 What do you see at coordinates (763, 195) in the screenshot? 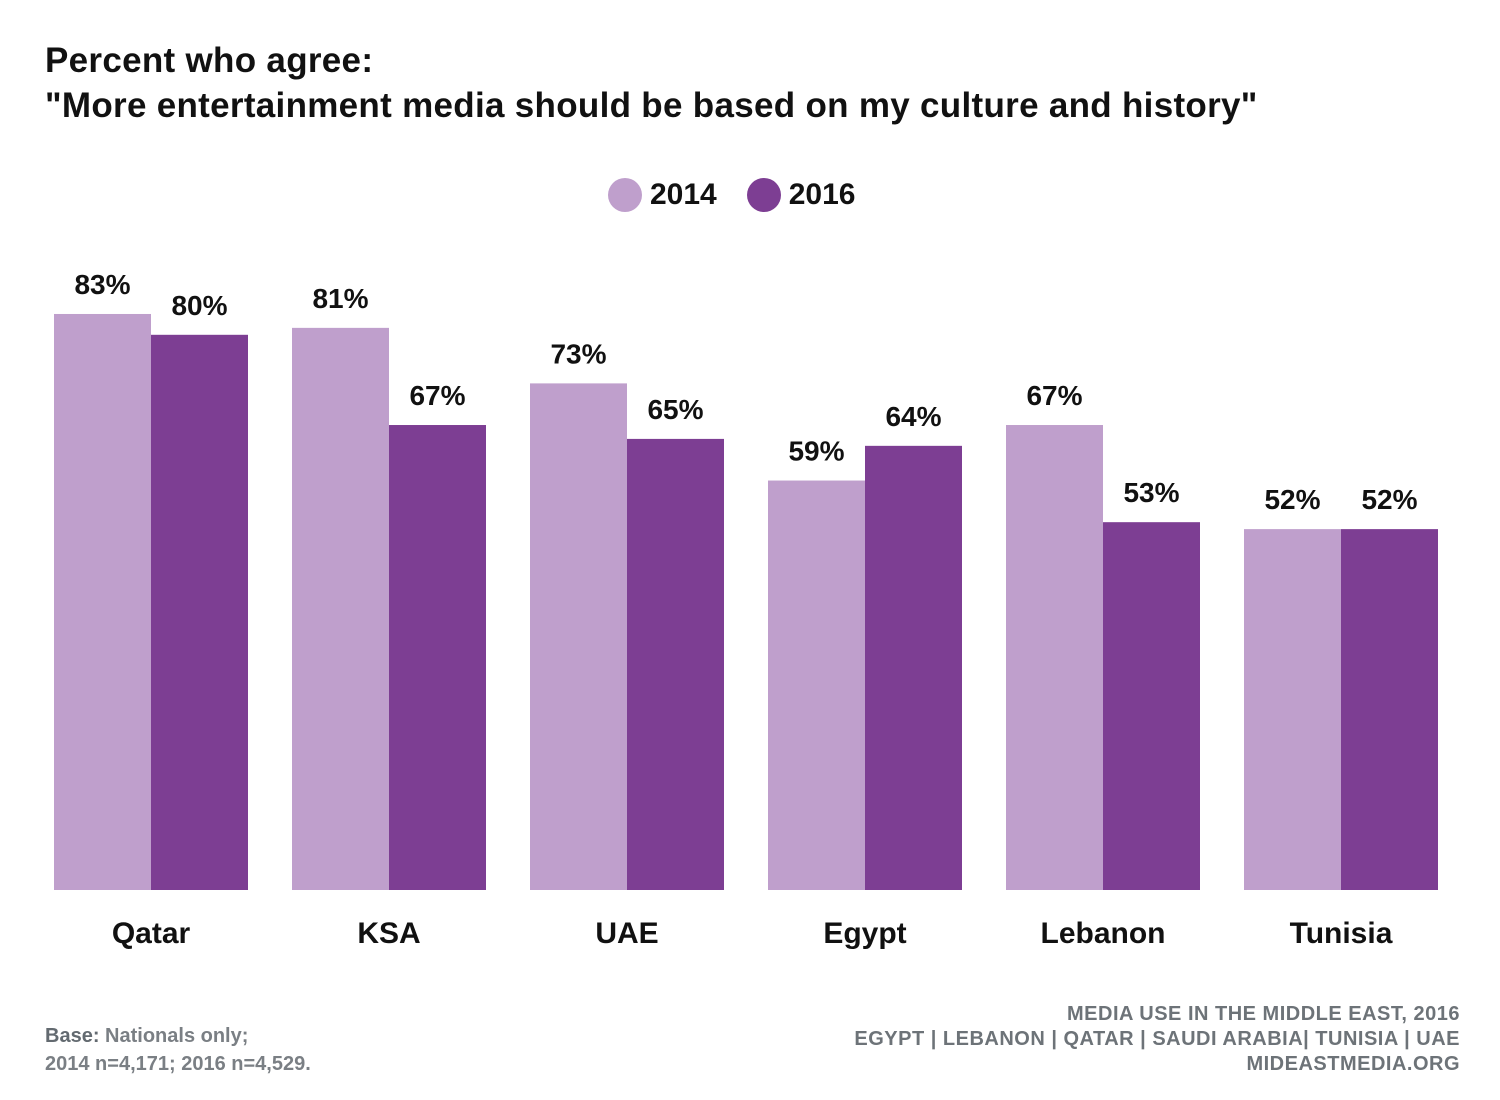
I see `legend-swatch-2016` at bounding box center [763, 195].